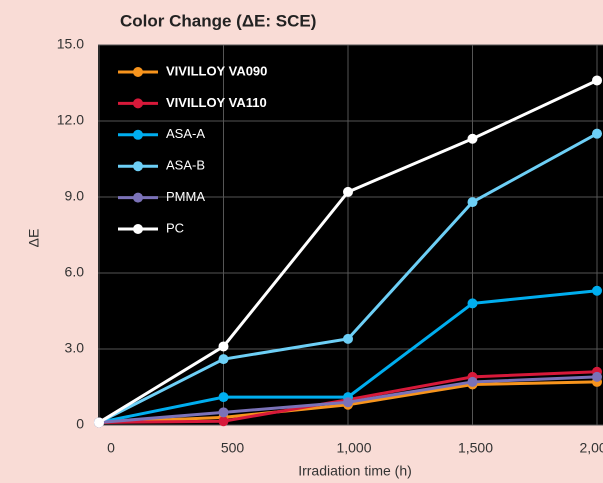  What do you see at coordinates (111, 448) in the screenshot?
I see `x-tick-label: 0` at bounding box center [111, 448].